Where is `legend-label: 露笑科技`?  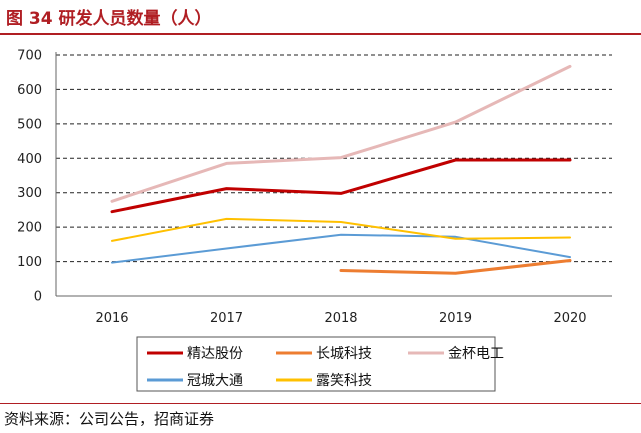
legend-label: 露笑科技 is located at coordinates (344, 381).